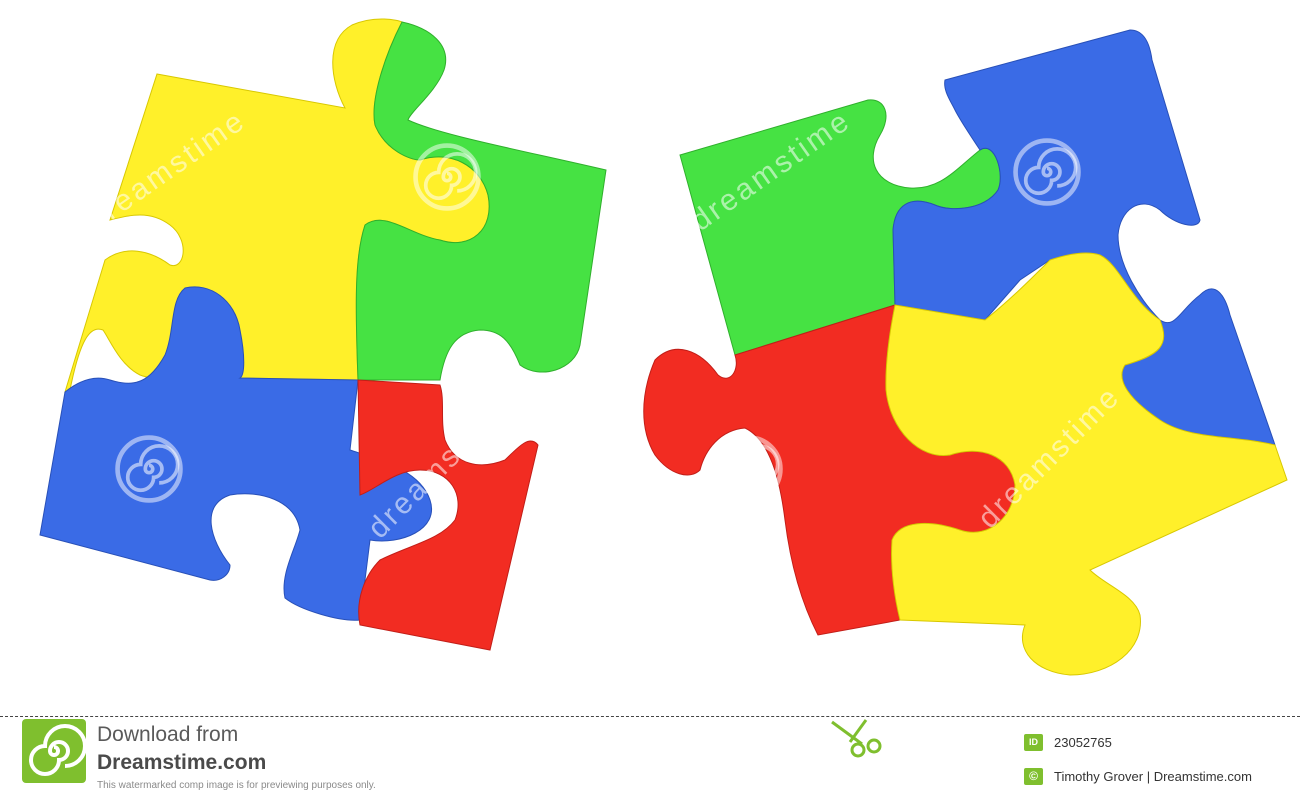  What do you see at coordinates (168, 734) in the screenshot?
I see `download-from-text: Download from` at bounding box center [168, 734].